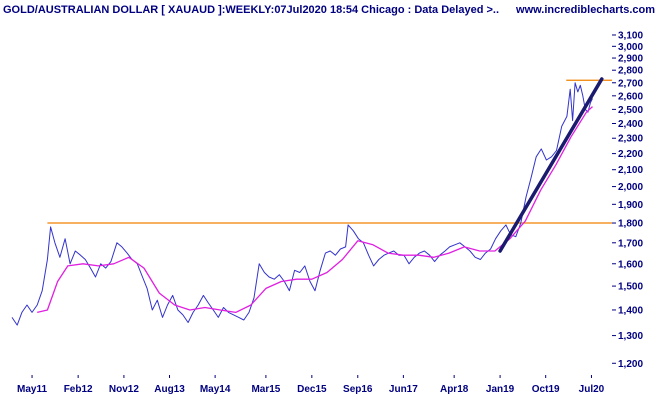  What do you see at coordinates (630, 364) in the screenshot?
I see `y-tick-label: 1,200` at bounding box center [630, 364].